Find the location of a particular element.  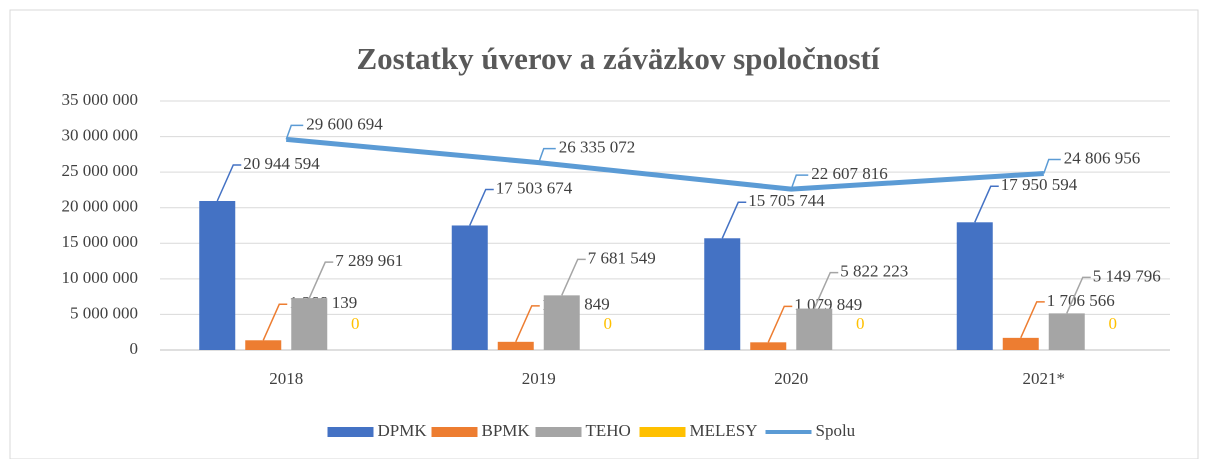

data-label: 5 149 796 is located at coordinates (1127, 275).